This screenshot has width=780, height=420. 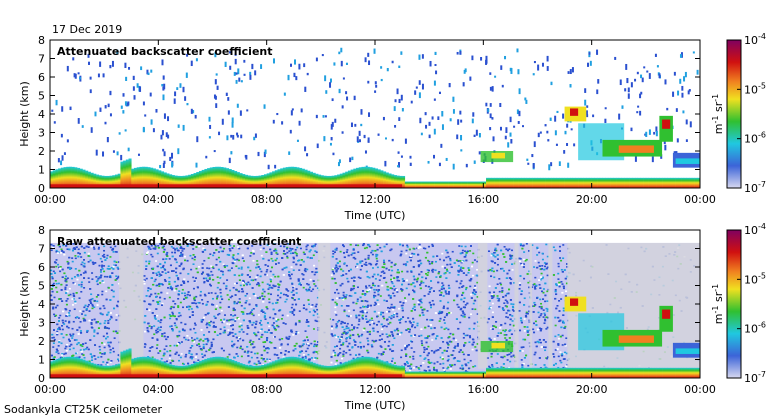 I want to click on colorbar-bottom: 10⁻⁴ 10⁻⁵ 10⁻⁶ 10⁻⁷ m-1 sr-1, so click(x=738, y=303).